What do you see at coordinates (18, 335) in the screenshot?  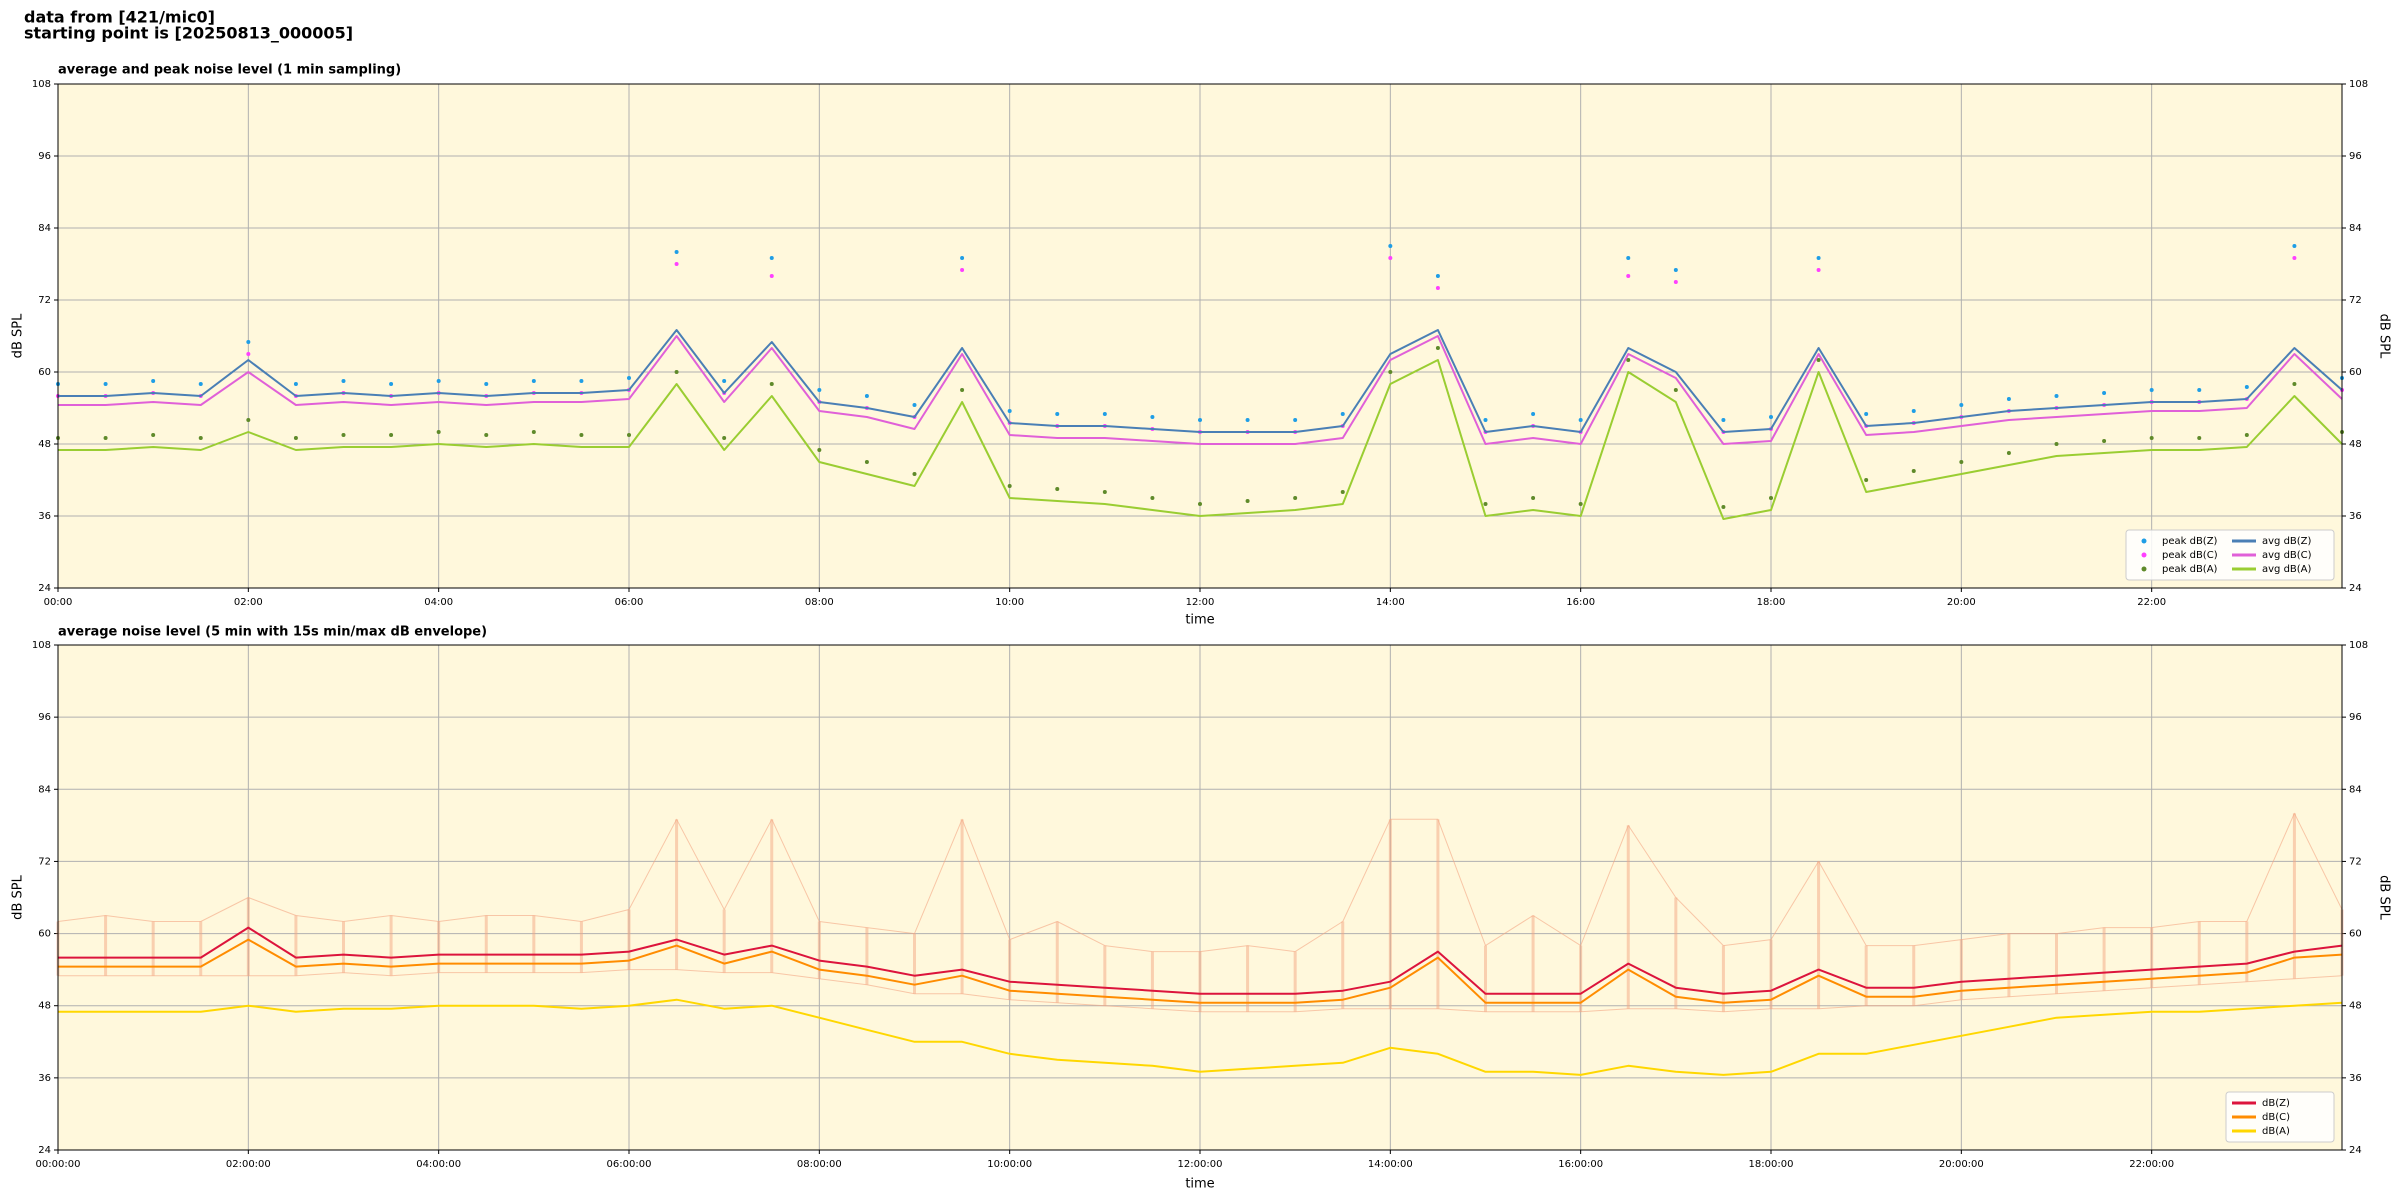 I see `y-axis-label: dB SPL` at bounding box center [18, 335].